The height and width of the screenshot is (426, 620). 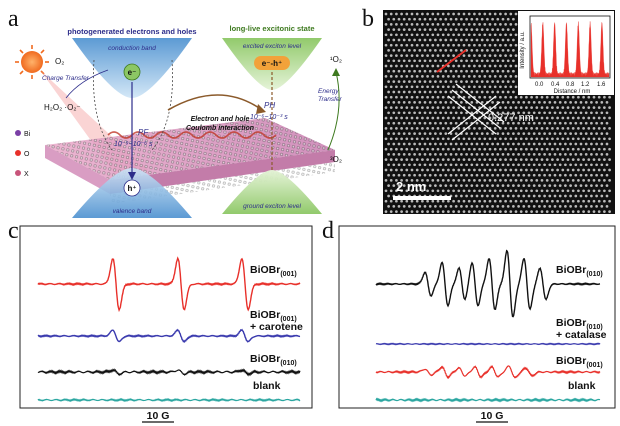 What do you see at coordinates (273, 360) in the screenshot?
I see `c-label-2: BiOBr(010)` at bounding box center [273, 360].